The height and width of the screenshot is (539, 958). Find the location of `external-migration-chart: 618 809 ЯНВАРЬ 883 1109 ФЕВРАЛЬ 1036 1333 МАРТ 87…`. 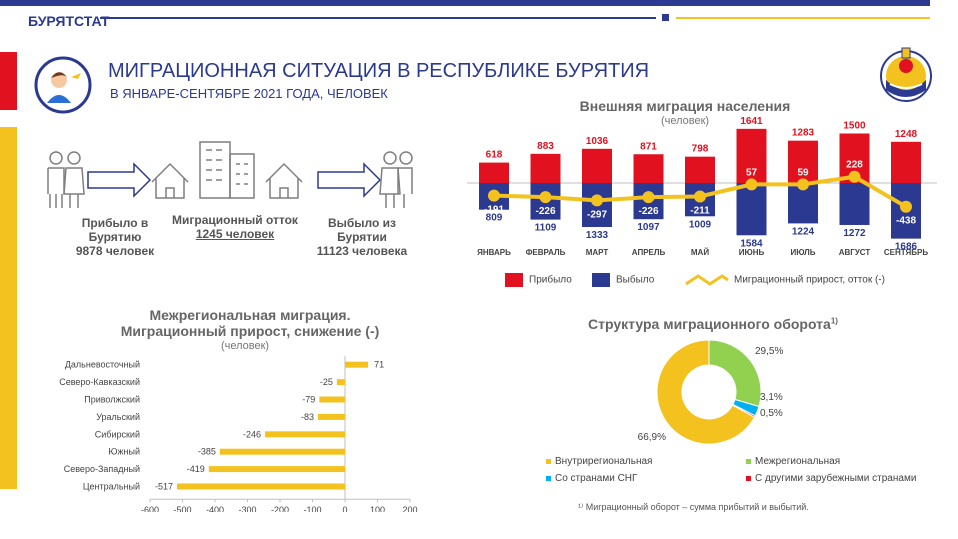

external-migration-chart: 618 809 ЯНВАРЬ 883 1109 ФЕВРАЛЬ 1036 1333 МАРТ 87… is located at coordinates (702, 186).